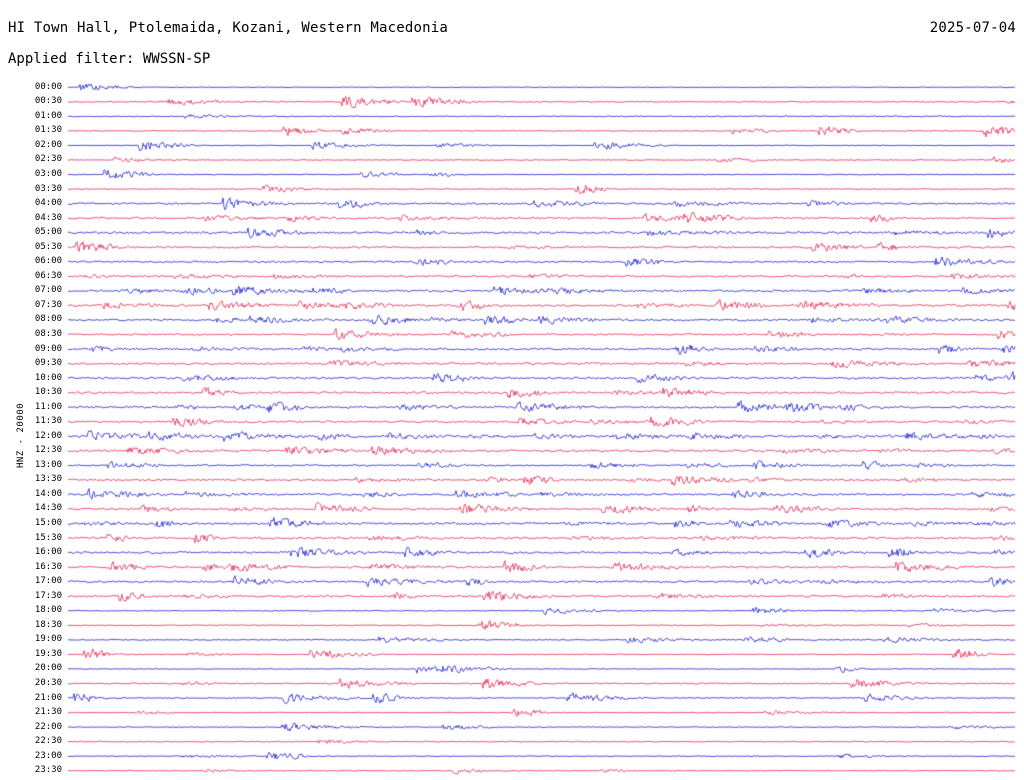 This screenshot has width=1024, height=780. What do you see at coordinates (48, 290) in the screenshot?
I see `time-label: 07:00` at bounding box center [48, 290].